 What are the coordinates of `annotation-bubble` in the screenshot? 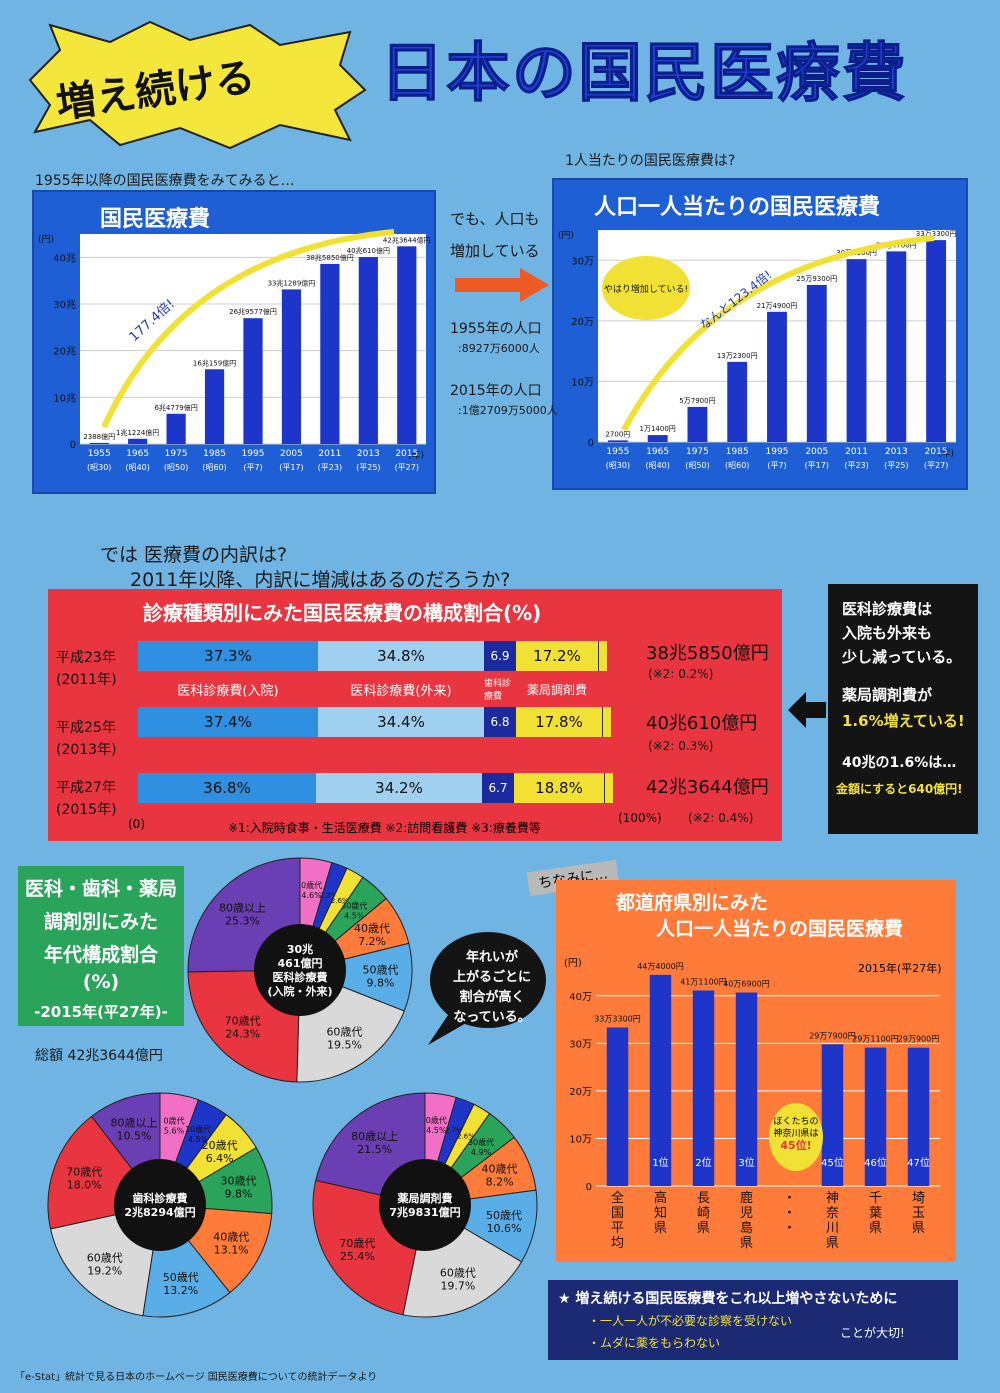 It's located at (646, 288).